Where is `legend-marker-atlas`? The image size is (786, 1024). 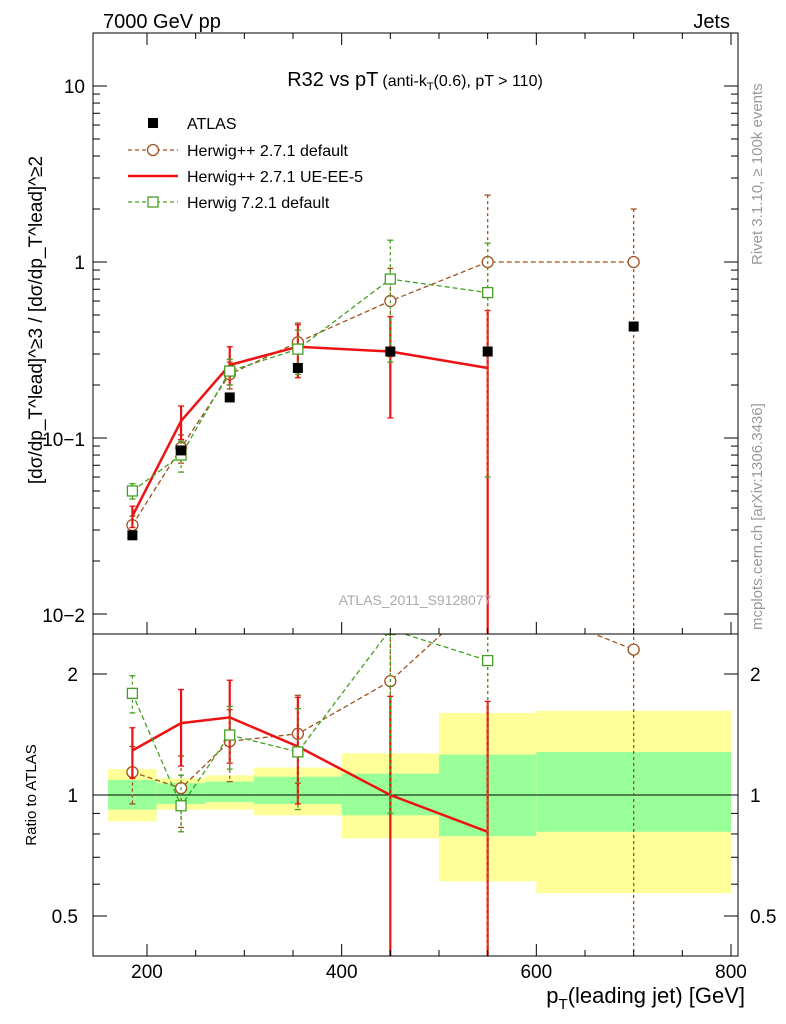
legend-marker-atlas is located at coordinates (153, 123).